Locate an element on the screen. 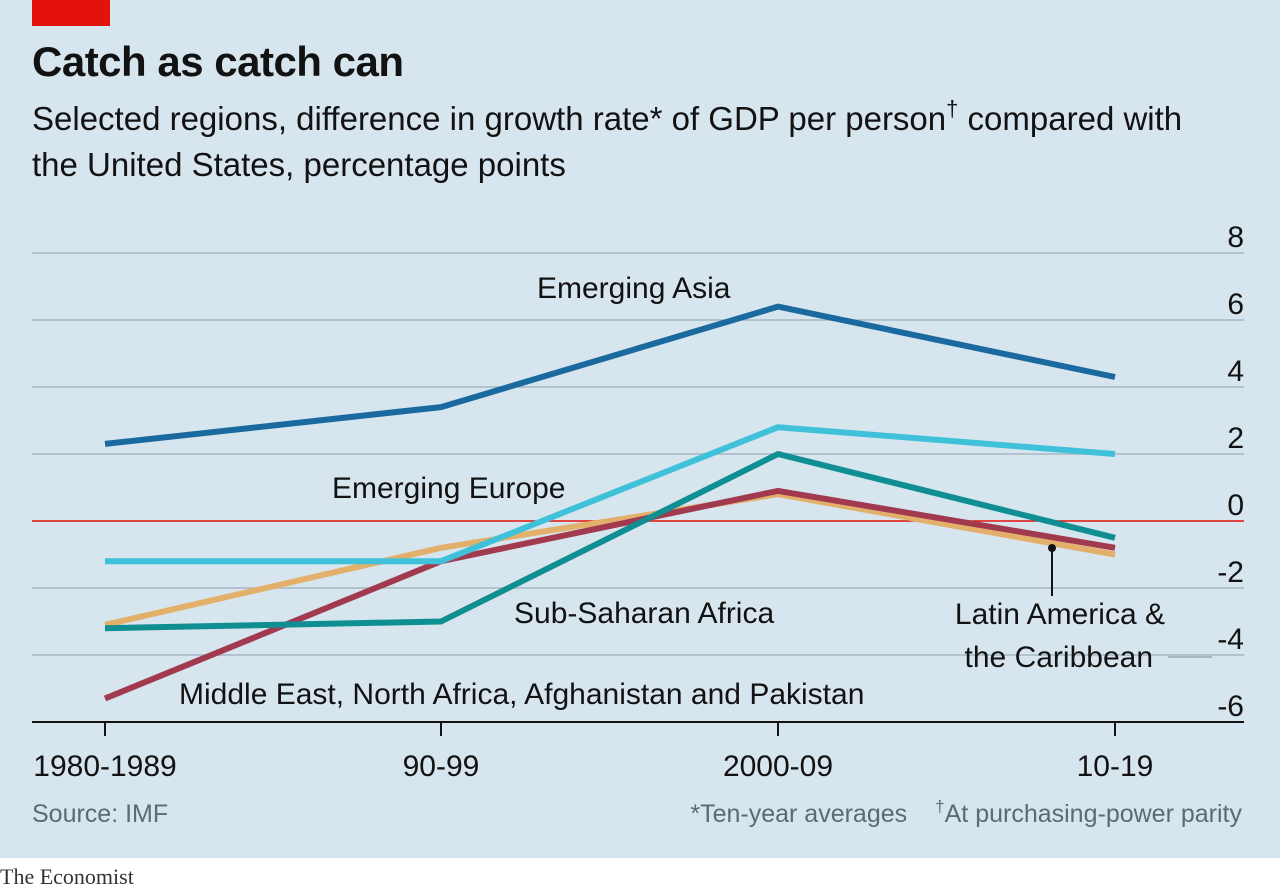 This screenshot has width=1280, height=894. series-line-emerging-europe is located at coordinates (610, 494).